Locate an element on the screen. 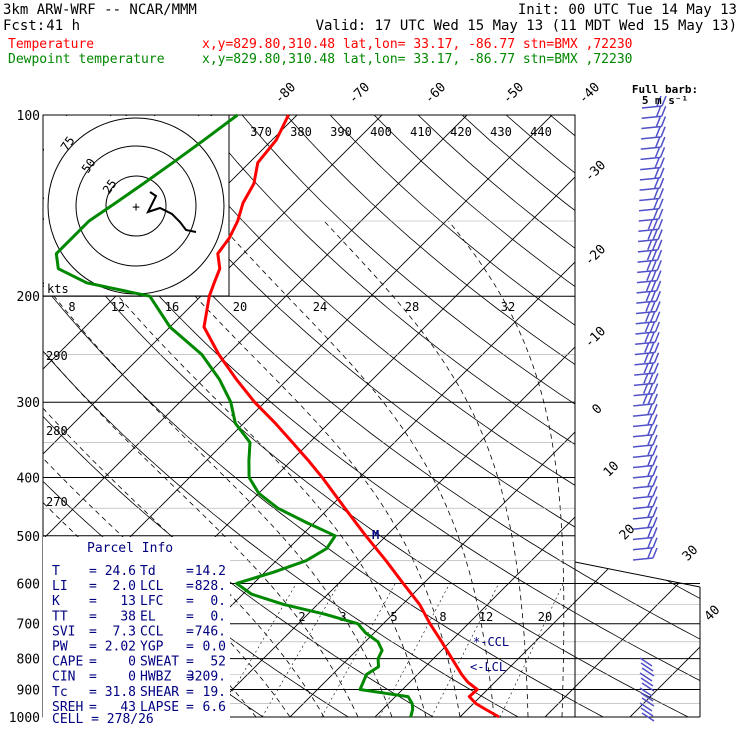  parcel-value-ccl: 746. is located at coordinates (210, 631).